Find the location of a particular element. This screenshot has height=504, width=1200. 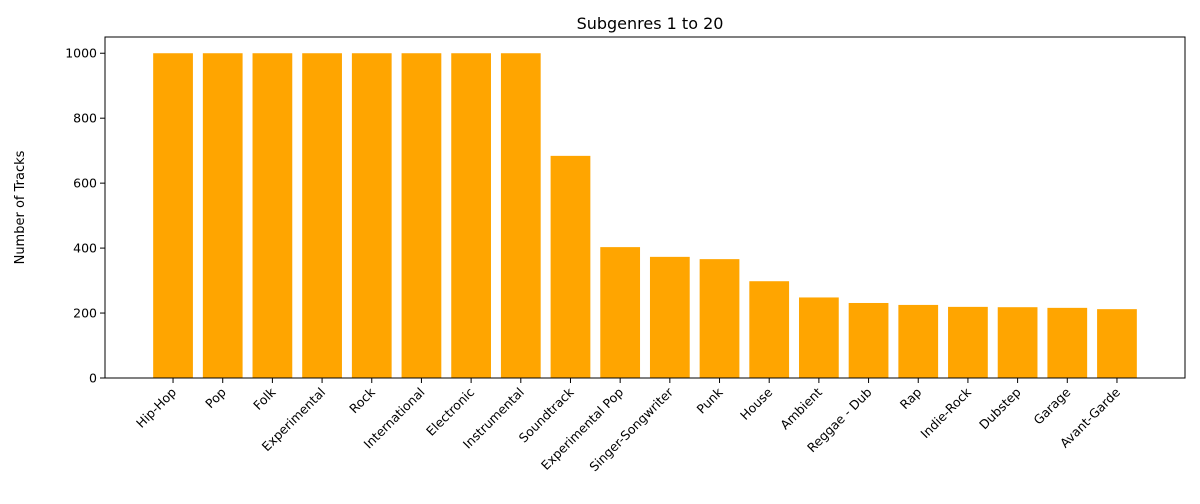

x-tick-label: Pop is located at coordinates (215, 397).